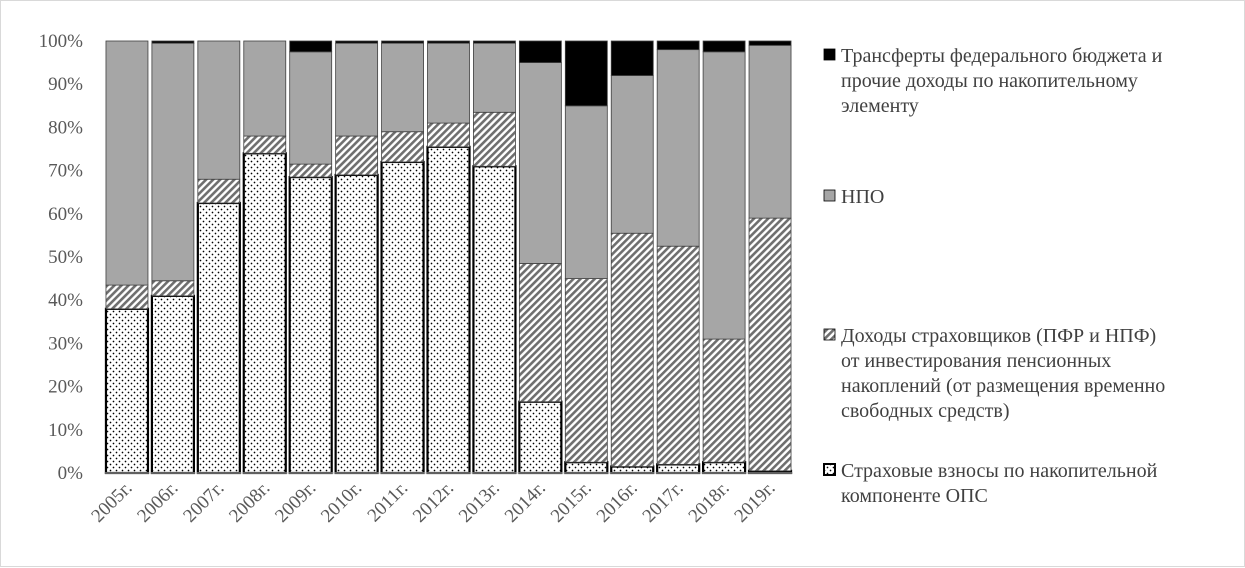 This screenshot has height=568, width=1245. I want to click on y-axis: 0% 10% 20% 30% 40% 50% 60% 70% 80% 90% 100%, so click(61, 257).